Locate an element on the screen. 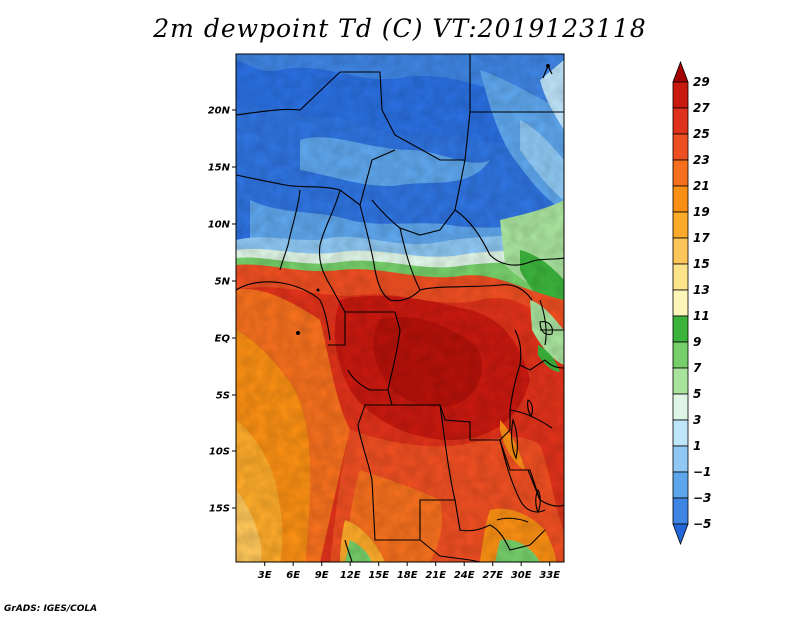 Image resolution: width=800 pixels, height=618 pixels. lon-tick-label: 30E is located at coordinates (521, 575).